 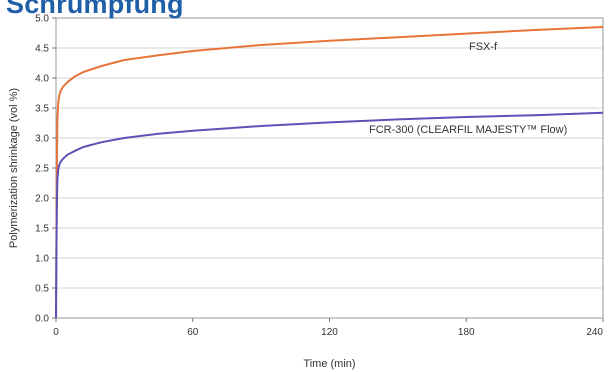 I want to click on x-tick-label: 180, so click(x=466, y=332).